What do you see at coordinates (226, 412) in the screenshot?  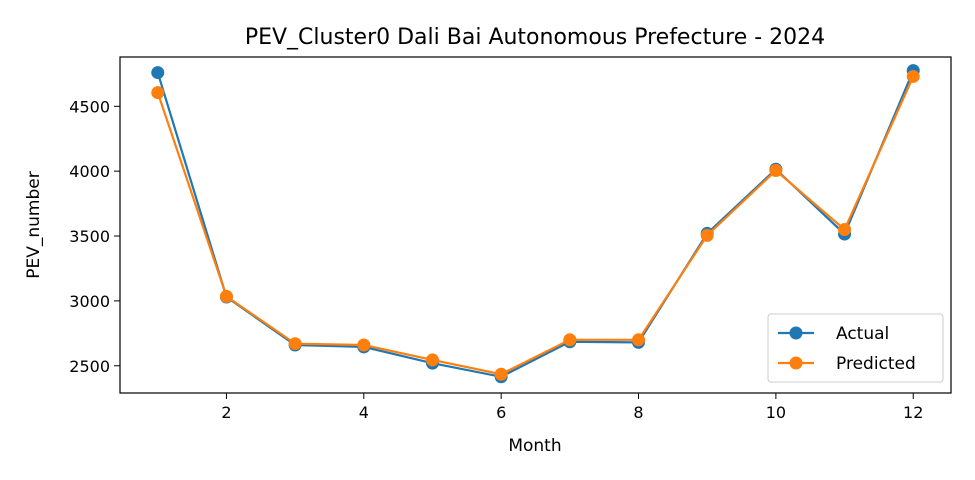 I see `x-tick-label: 2` at bounding box center [226, 412].